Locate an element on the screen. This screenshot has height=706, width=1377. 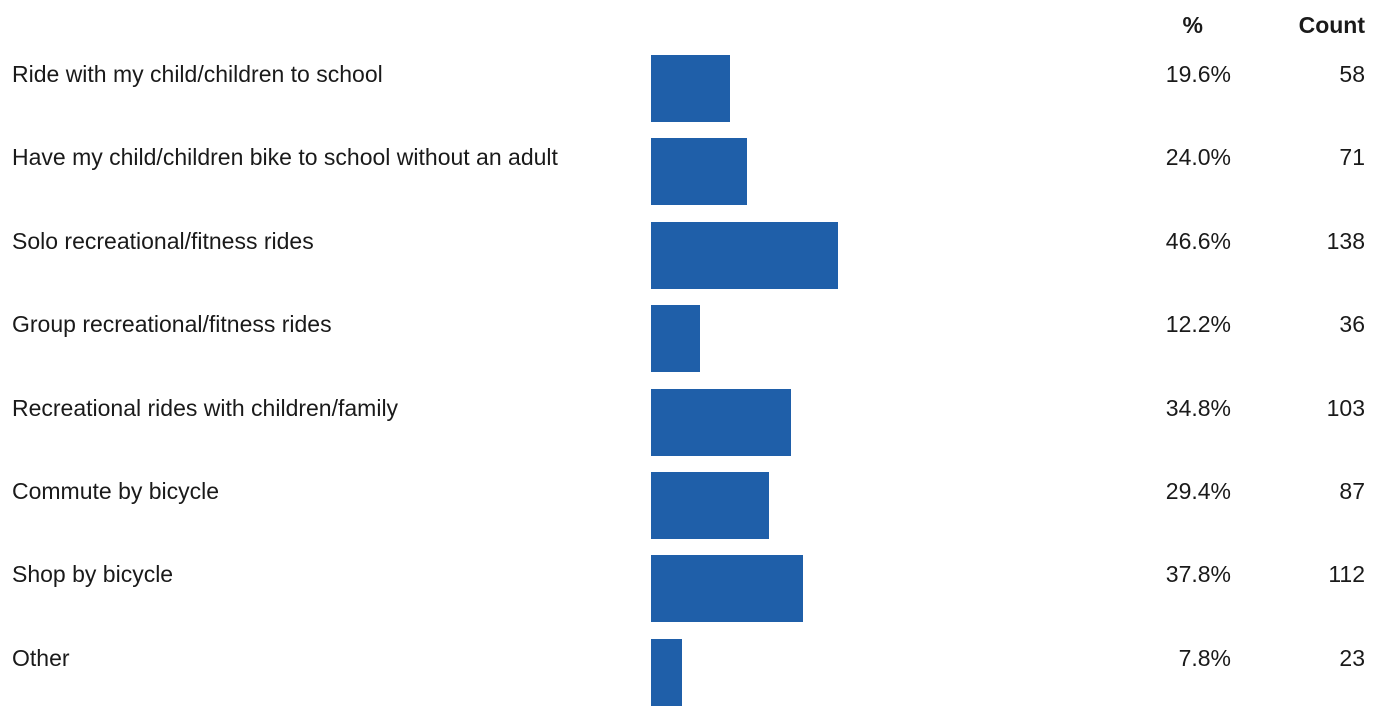
count-header: Count is located at coordinates (1331, 25).